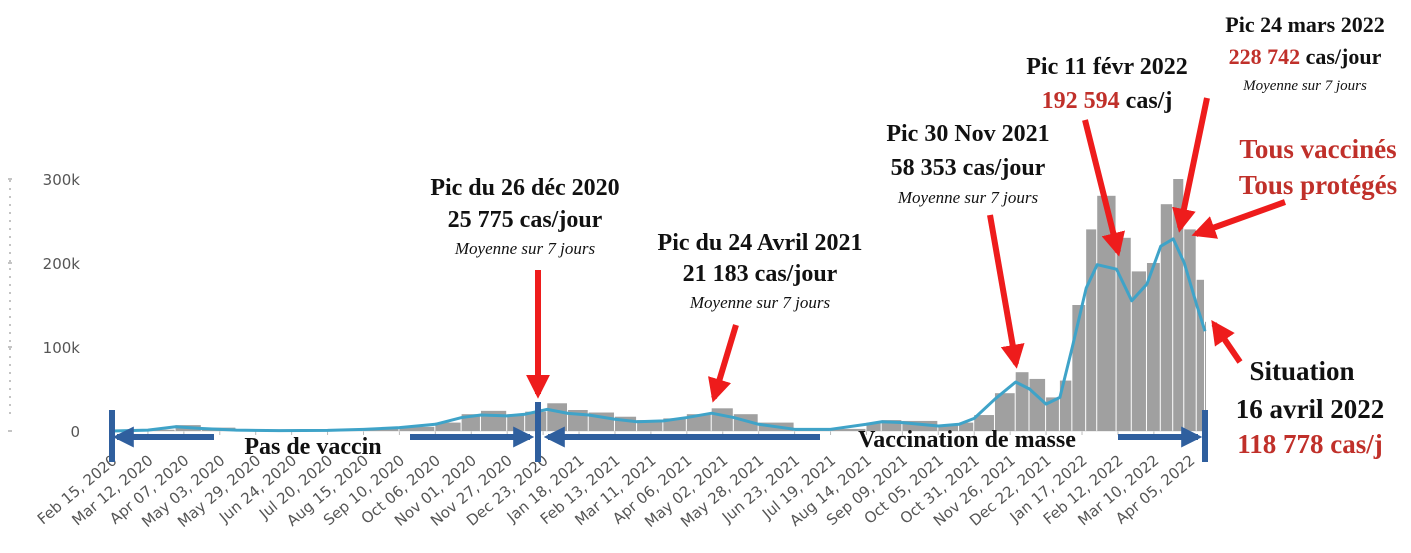 This screenshot has width=1411, height=553. Describe the element at coordinates (62, 348) in the screenshot. I see `y-tick-label: 100k` at that location.